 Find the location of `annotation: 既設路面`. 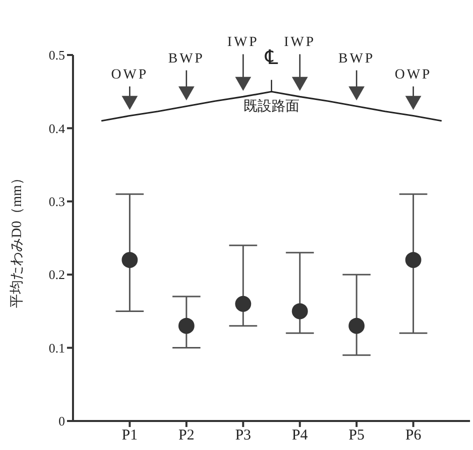

annotation: 既設路面 is located at coordinates (272, 106).